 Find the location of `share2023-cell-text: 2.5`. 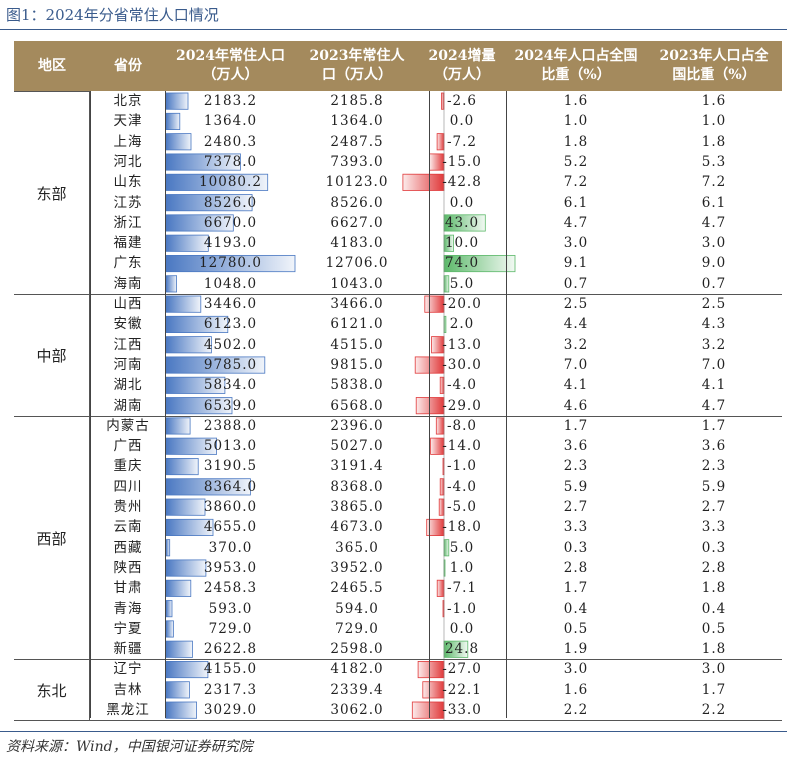

share2023-cell-text: 2.5 is located at coordinates (714, 304).